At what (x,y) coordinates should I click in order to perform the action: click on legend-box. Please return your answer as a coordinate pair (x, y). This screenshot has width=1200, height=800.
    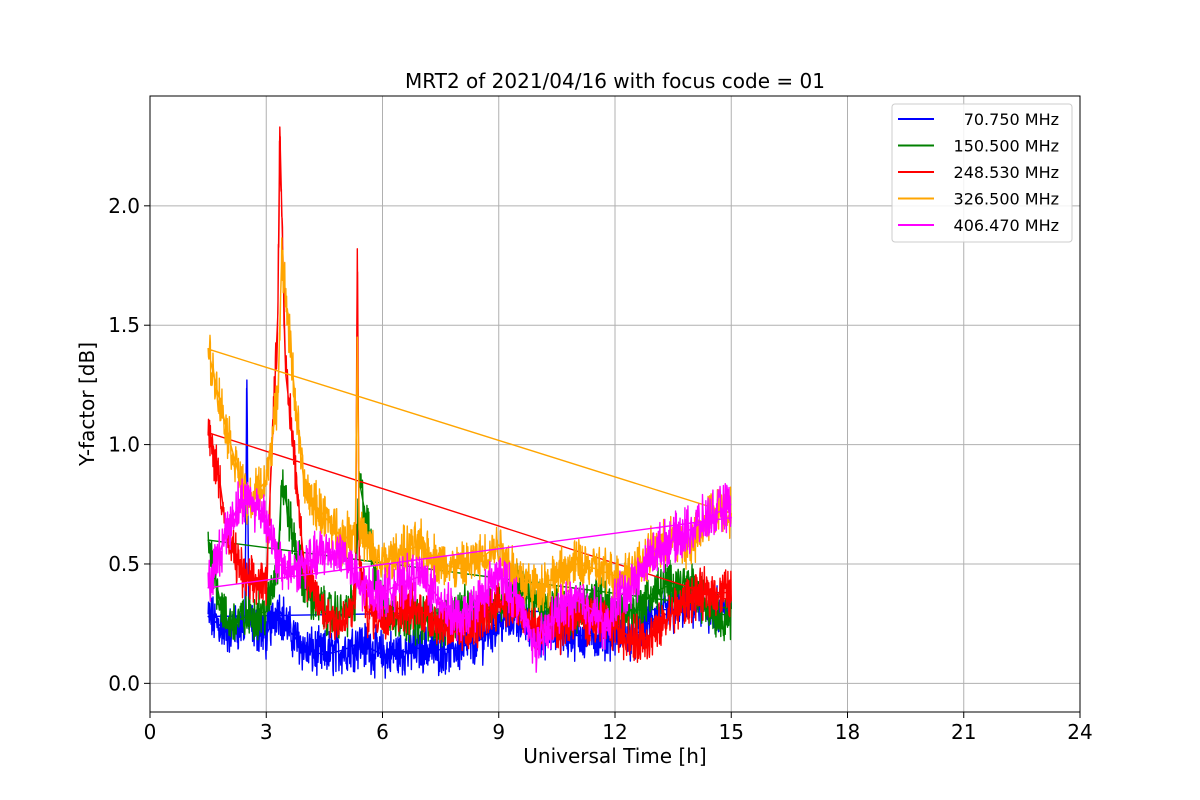
    Looking at the image, I should click on (982, 173).